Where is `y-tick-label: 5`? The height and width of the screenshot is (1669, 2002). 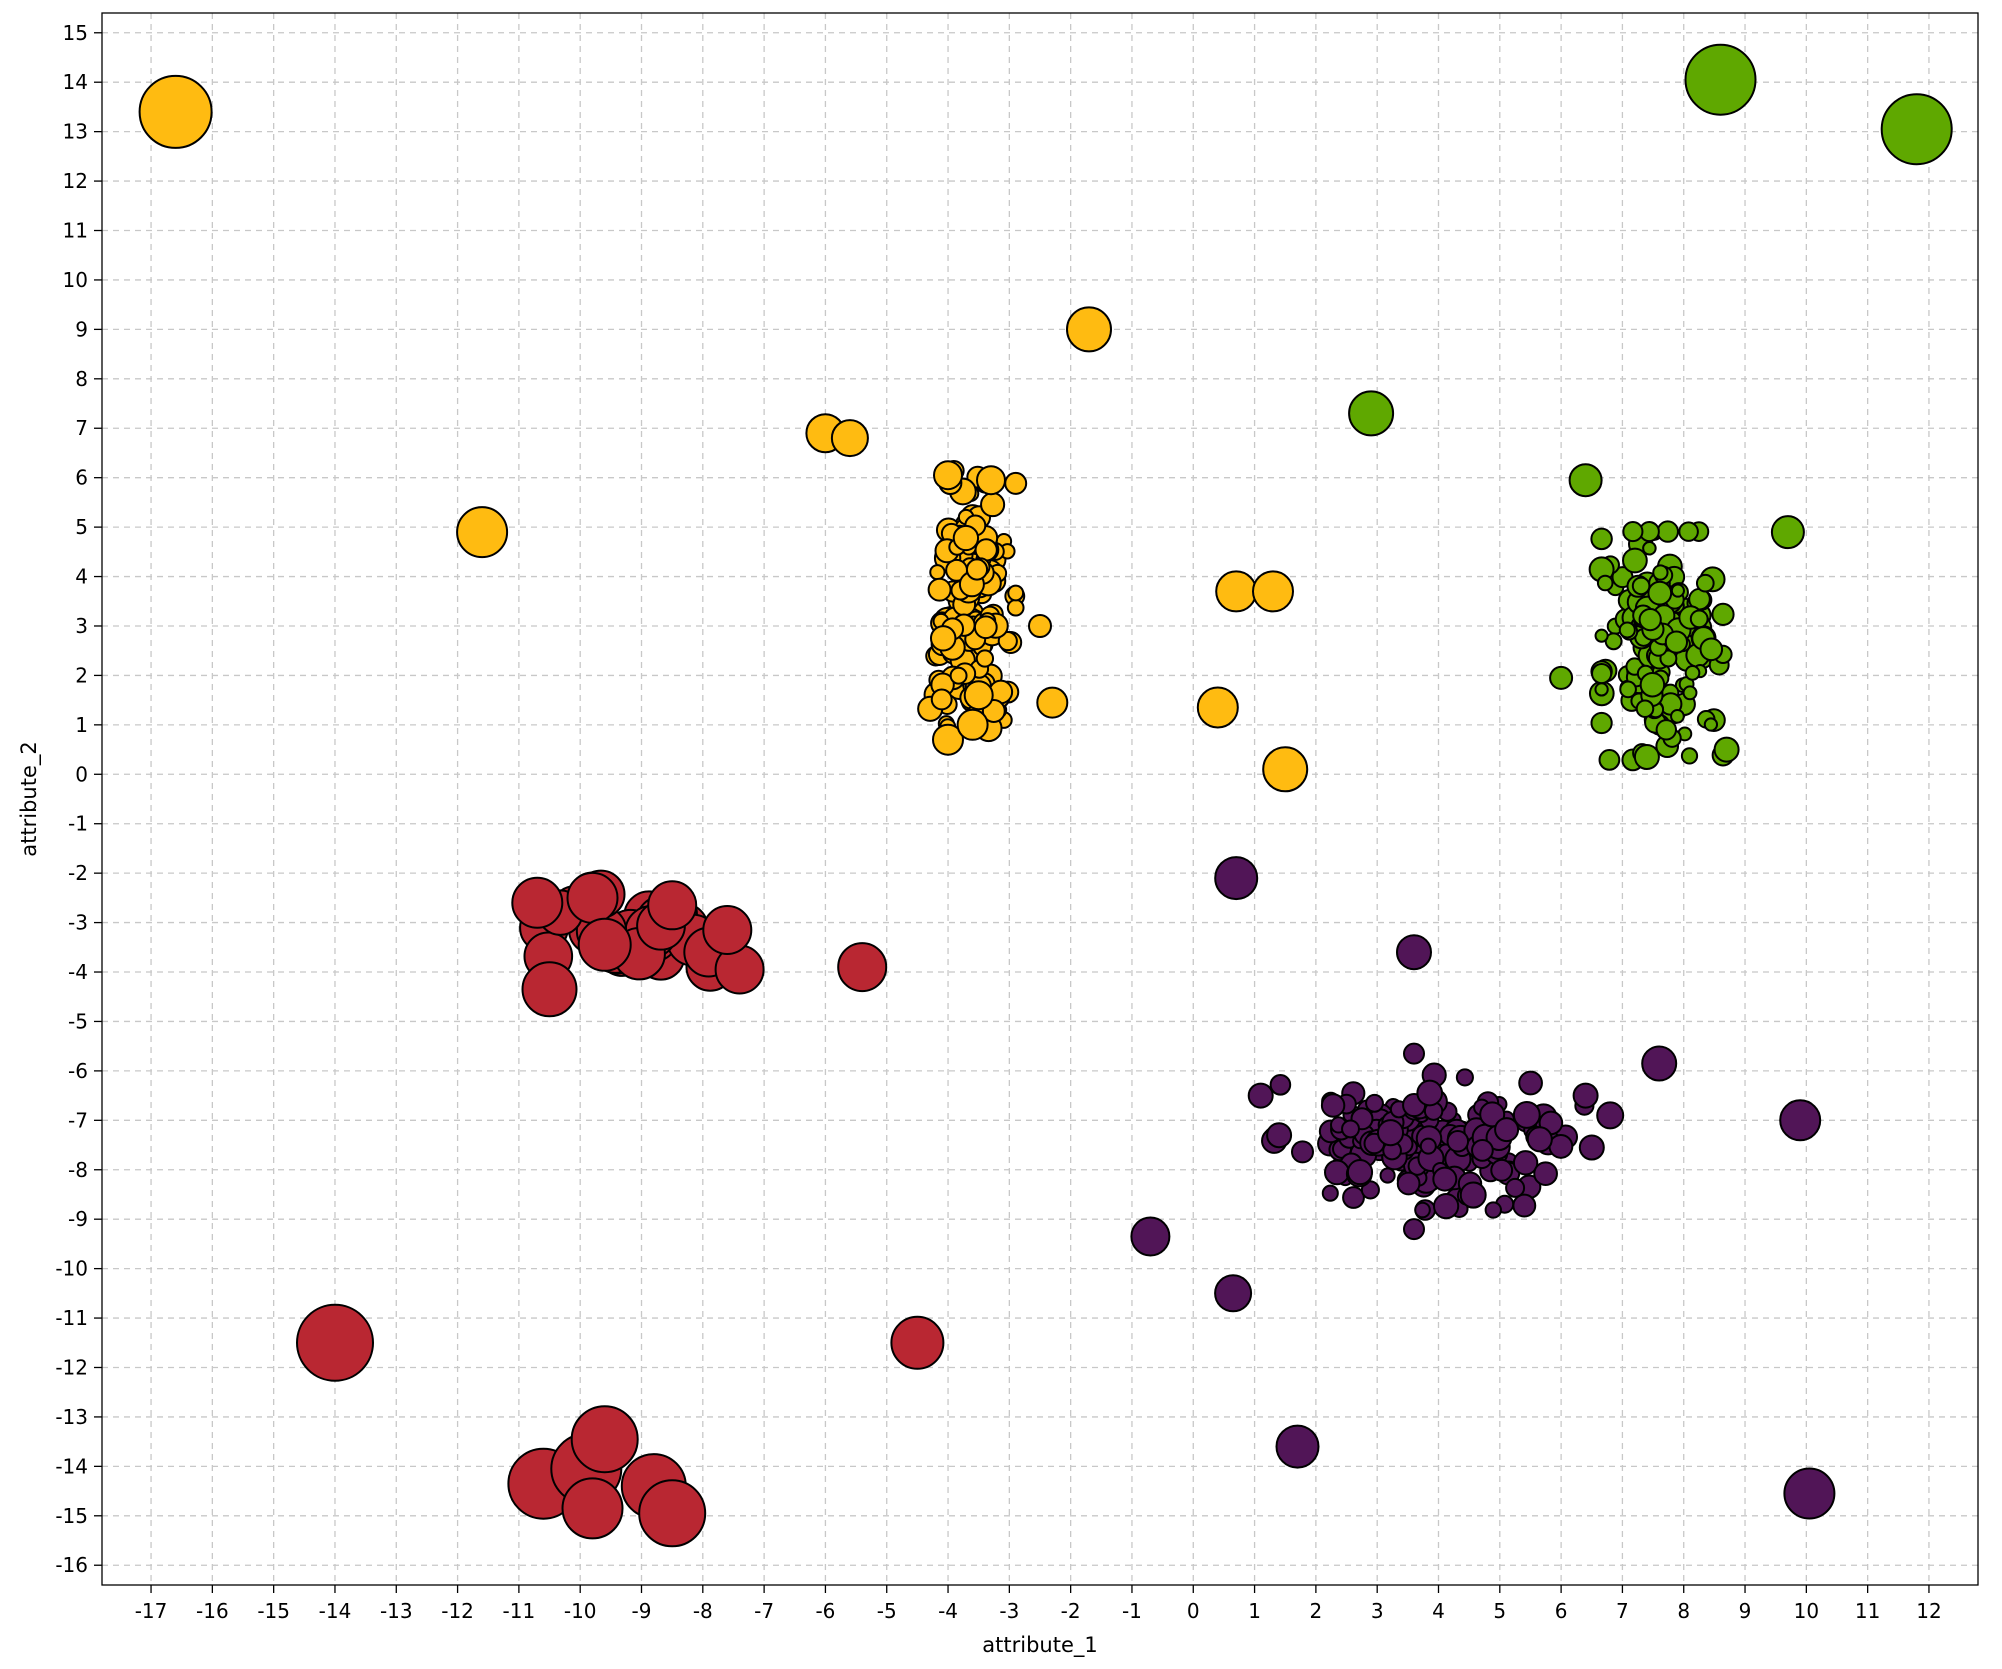 y-tick-label: 5 is located at coordinates (81, 527).